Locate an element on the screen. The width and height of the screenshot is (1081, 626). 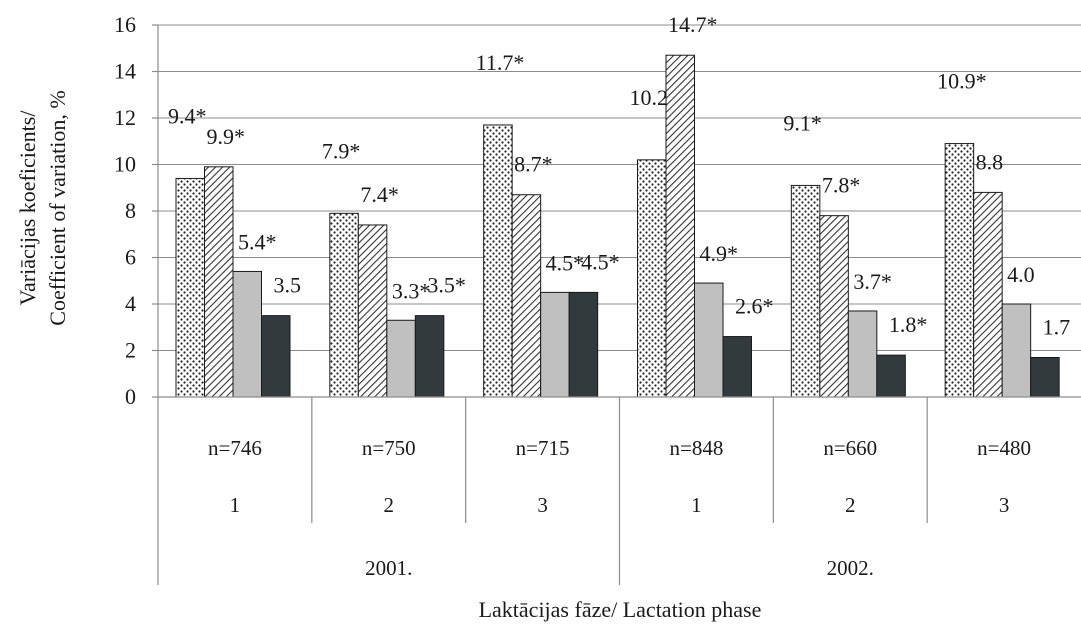
bar-group2-series4 is located at coordinates (429, 356).